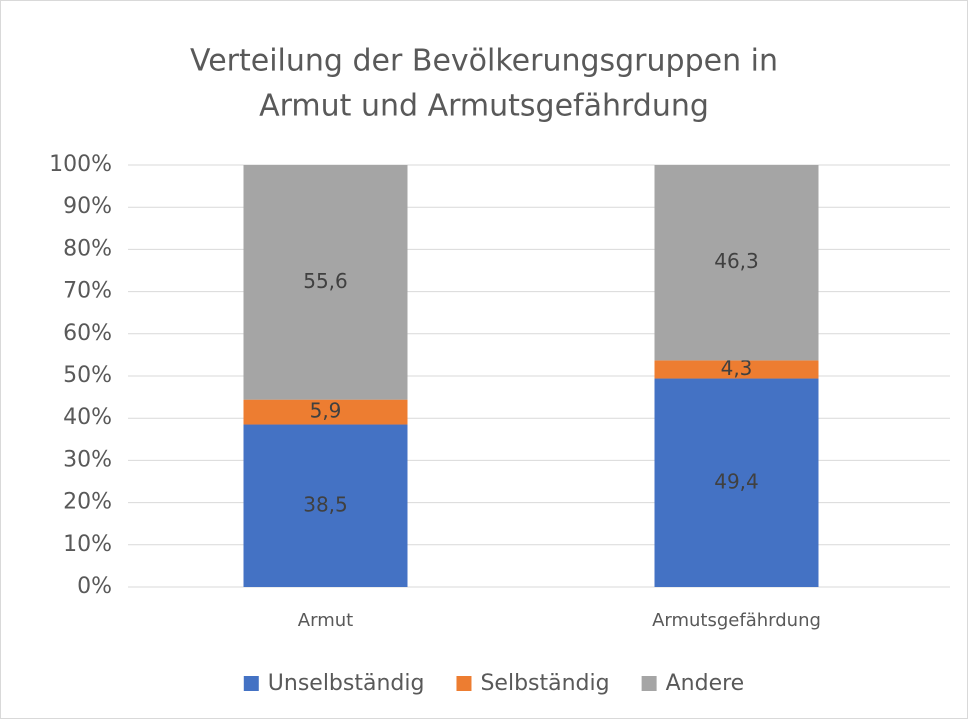 The width and height of the screenshot is (968, 719). Describe the element at coordinates (87, 459) in the screenshot. I see `y-tick-label: 30%` at that location.